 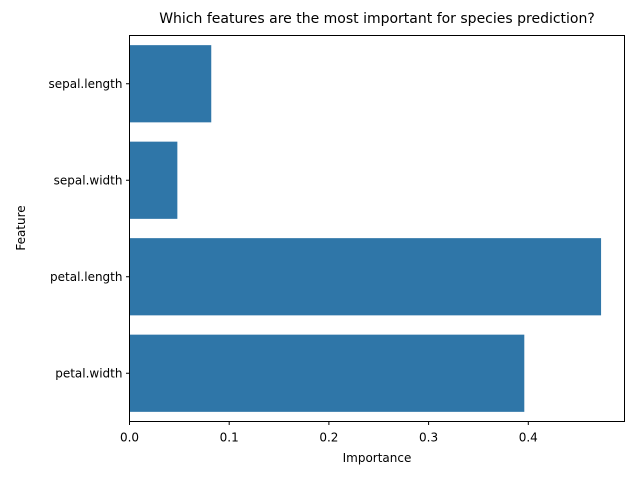 I want to click on bar-petal-length, so click(x=365, y=277).